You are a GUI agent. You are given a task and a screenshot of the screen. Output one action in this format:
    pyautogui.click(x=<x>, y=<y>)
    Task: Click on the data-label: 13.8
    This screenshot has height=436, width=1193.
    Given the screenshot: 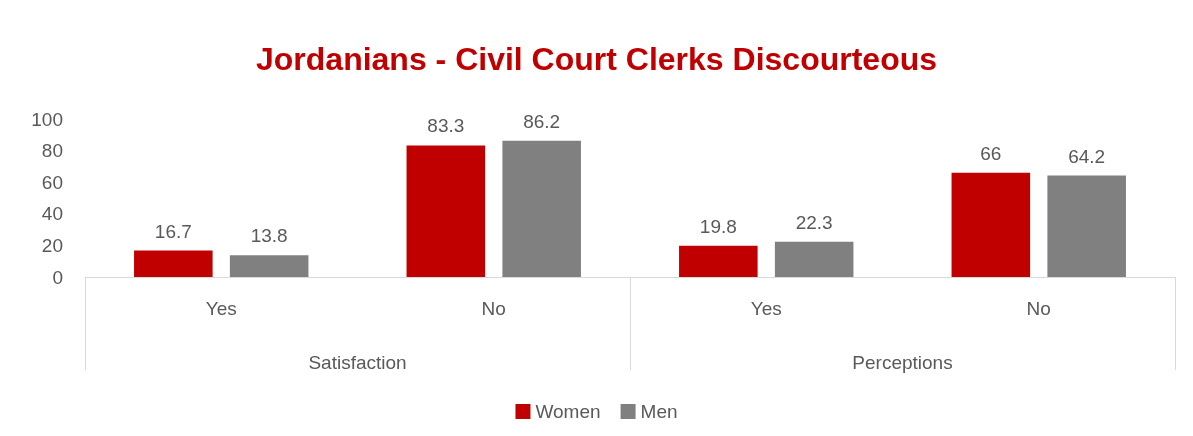 What is the action you would take?
    pyautogui.click(x=269, y=236)
    